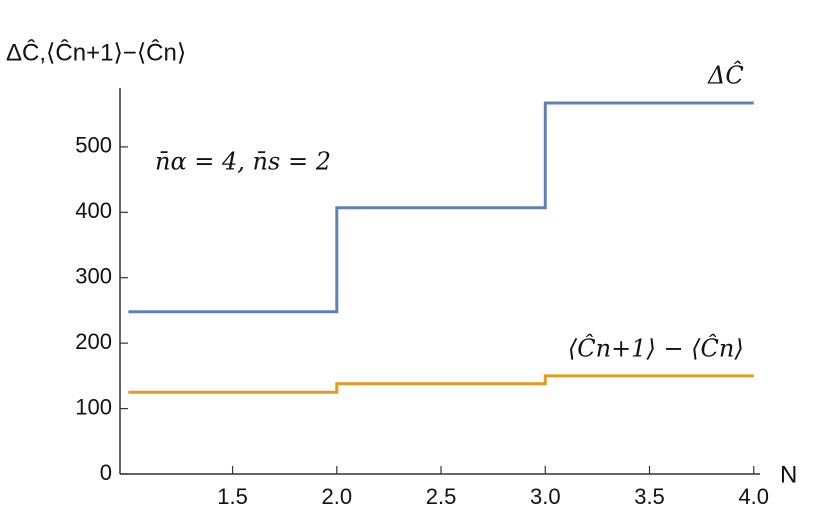 Image resolution: width=828 pixels, height=528 pixels. I want to click on y-tick-label: 400, so click(93, 210).